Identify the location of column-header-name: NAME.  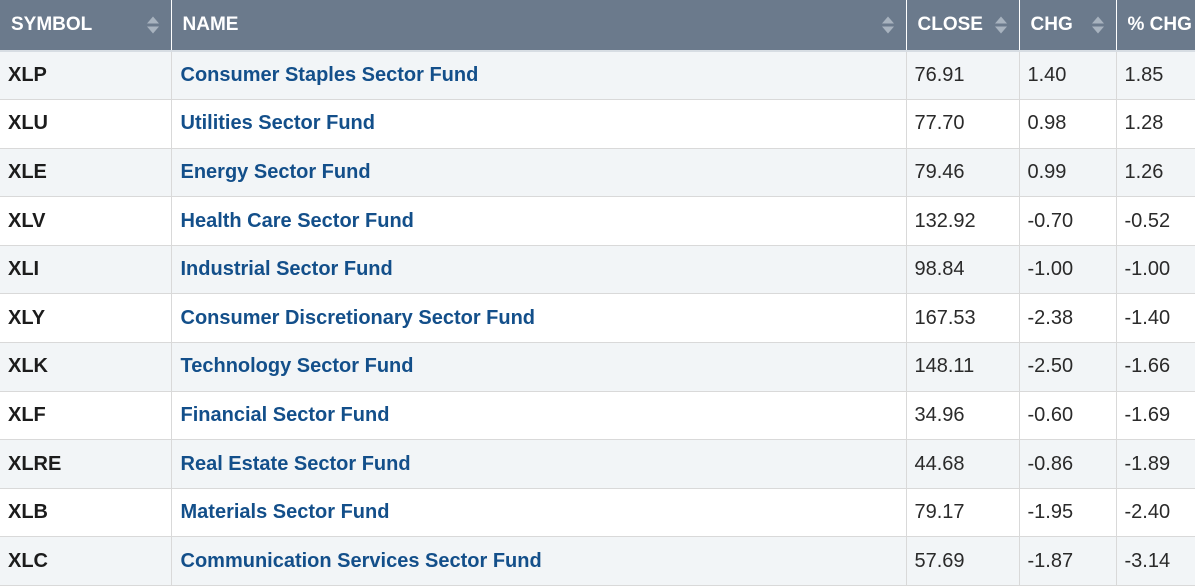
(539, 26).